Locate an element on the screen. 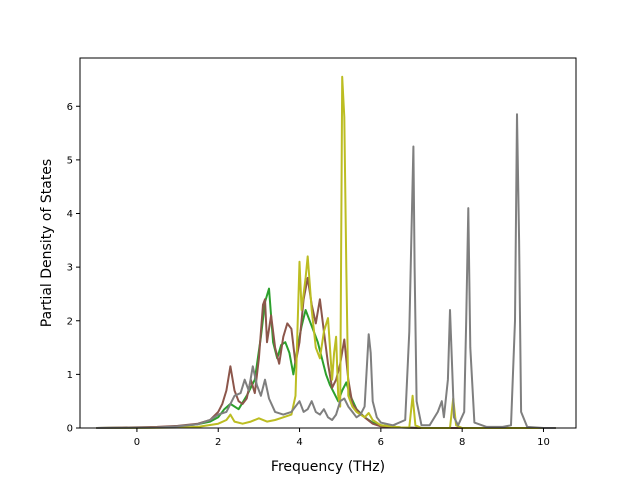  y-tick-label: 5 is located at coordinates (70, 160).